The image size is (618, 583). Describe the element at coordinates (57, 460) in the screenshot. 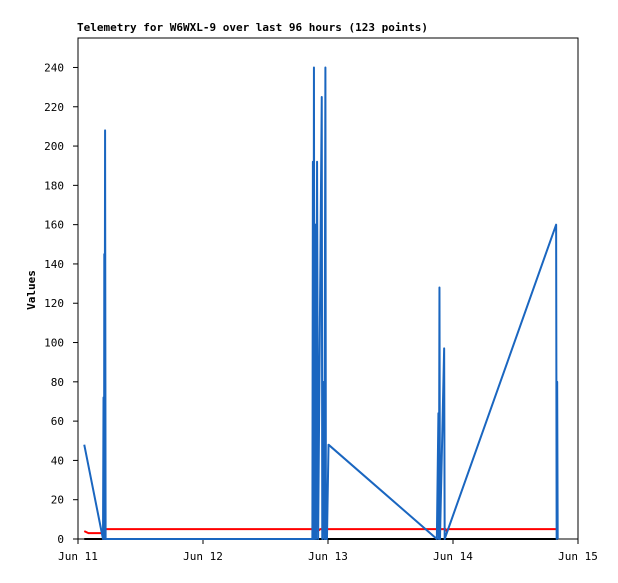

I see `y-tick-label: 40` at that location.